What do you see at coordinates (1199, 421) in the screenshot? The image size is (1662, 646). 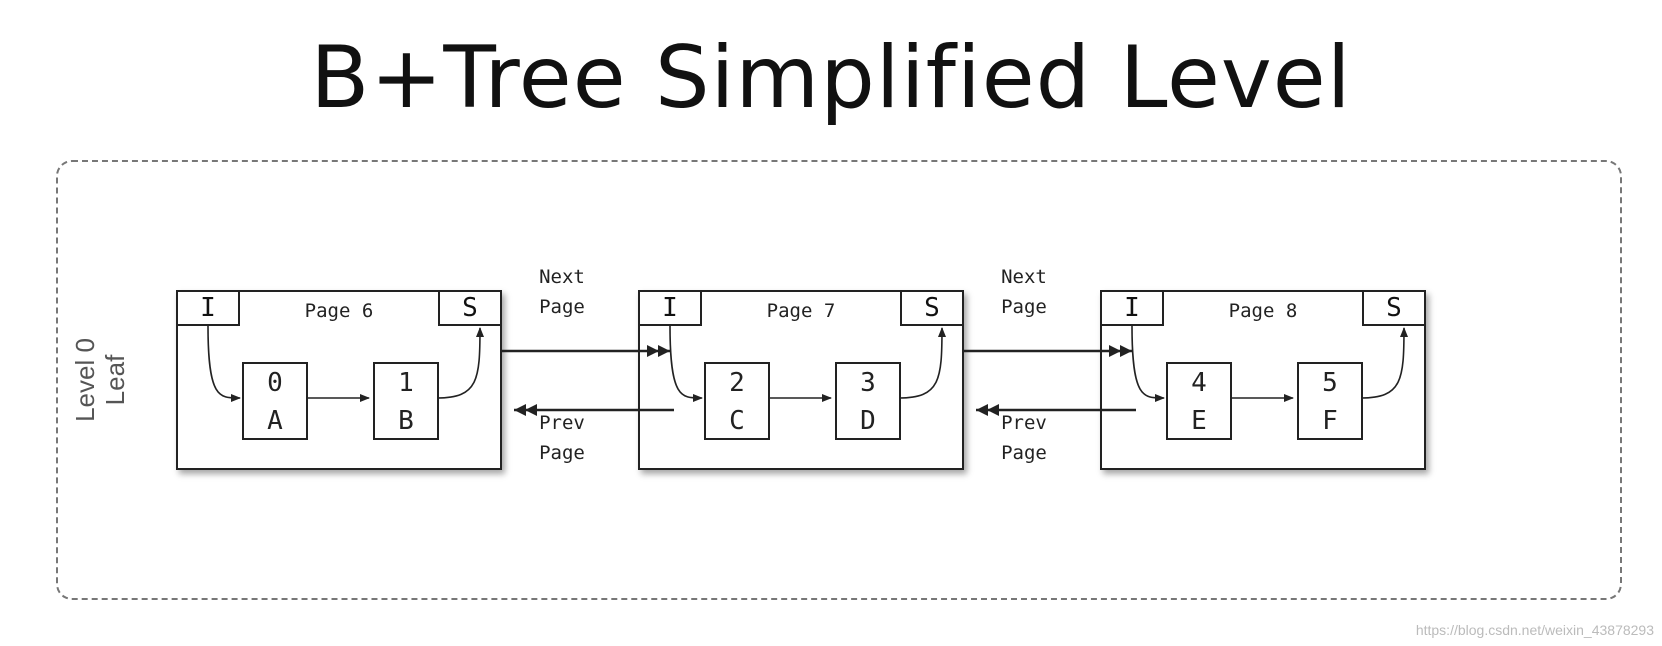 I see `record-value: E` at bounding box center [1199, 421].